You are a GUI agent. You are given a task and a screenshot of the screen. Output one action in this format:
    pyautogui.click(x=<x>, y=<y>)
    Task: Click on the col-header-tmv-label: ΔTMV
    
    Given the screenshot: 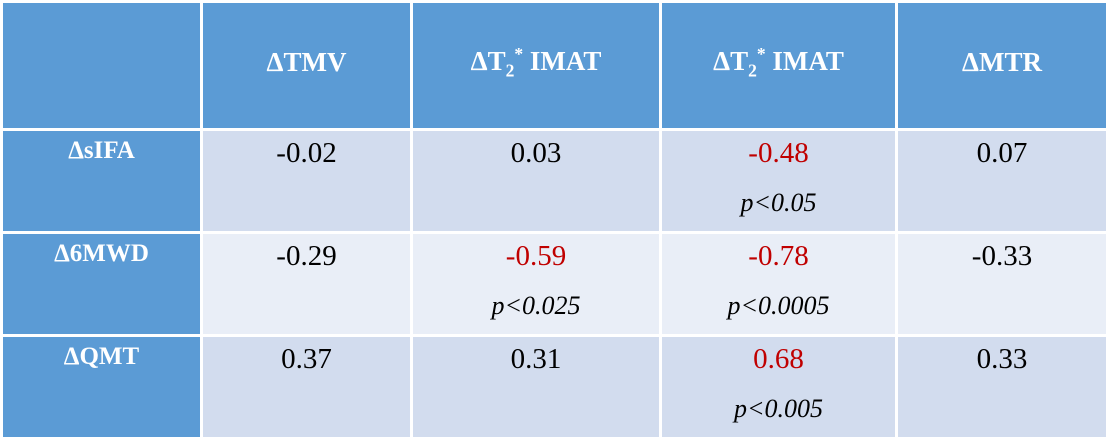 What is the action you would take?
    pyautogui.click(x=306, y=62)
    